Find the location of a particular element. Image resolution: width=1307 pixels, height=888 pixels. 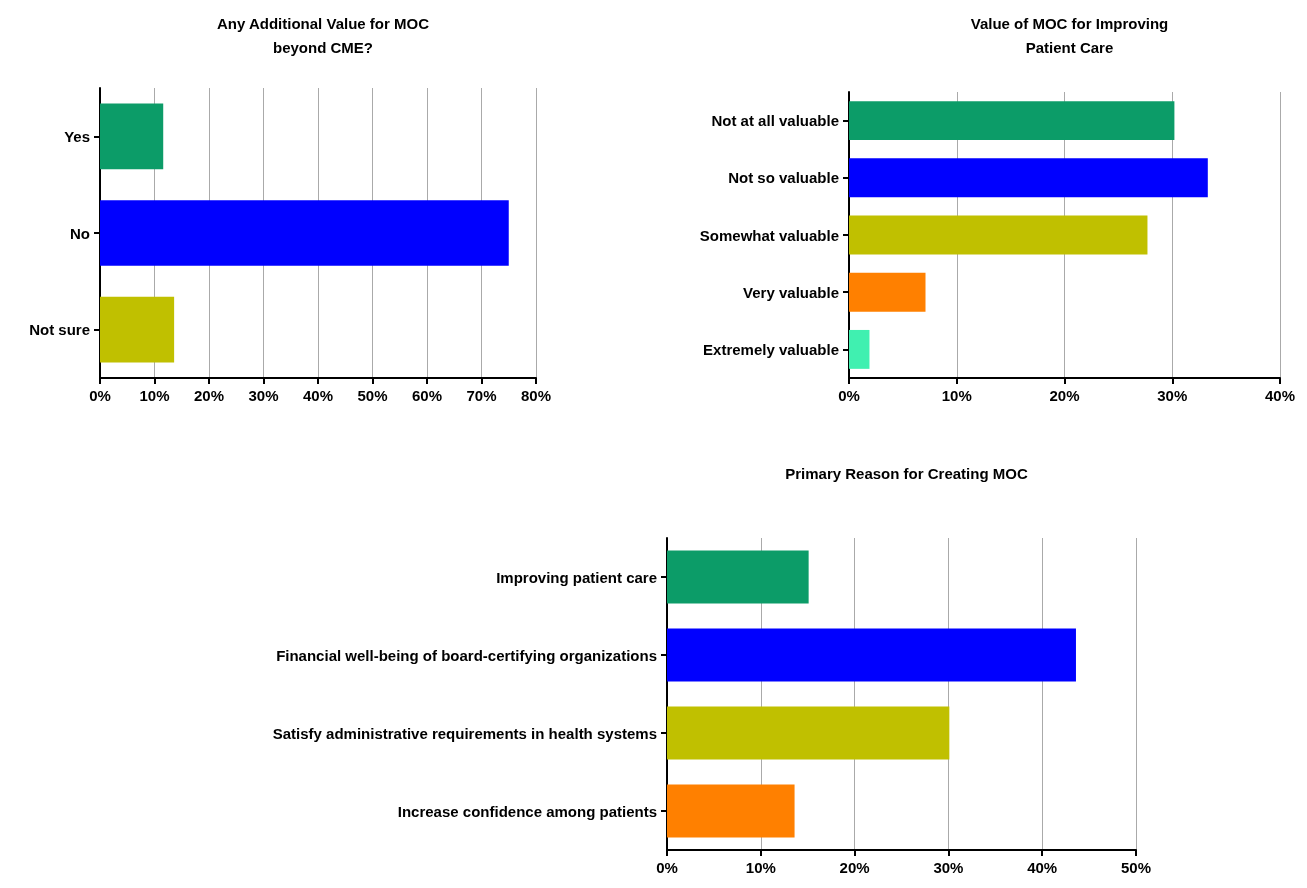

y-tick-label: Extremely valuable is located at coordinates (771, 349).